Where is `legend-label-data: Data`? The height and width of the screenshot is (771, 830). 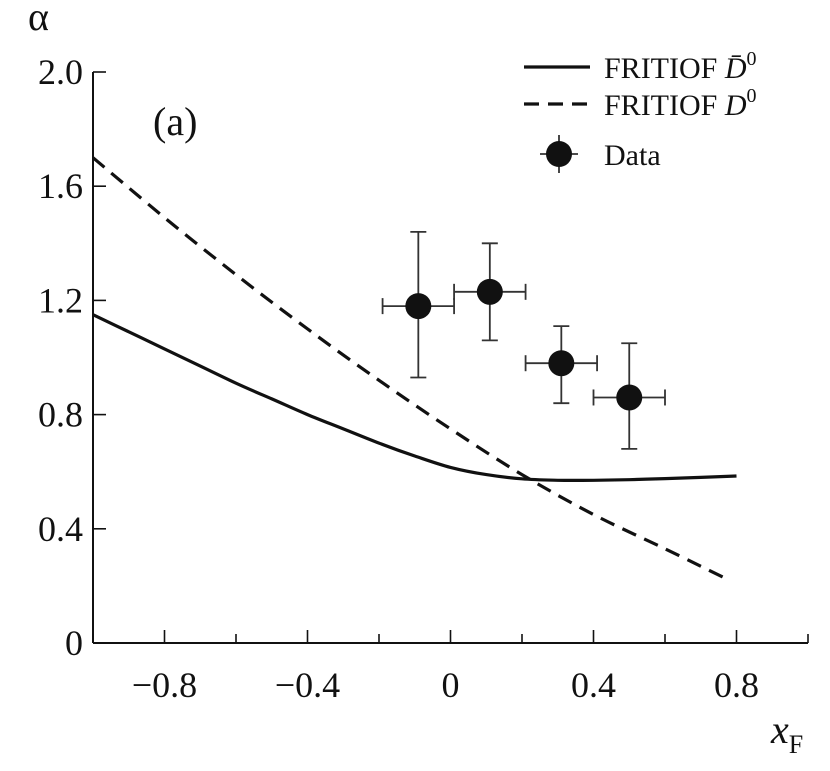 legend-label-data: Data is located at coordinates (632, 155).